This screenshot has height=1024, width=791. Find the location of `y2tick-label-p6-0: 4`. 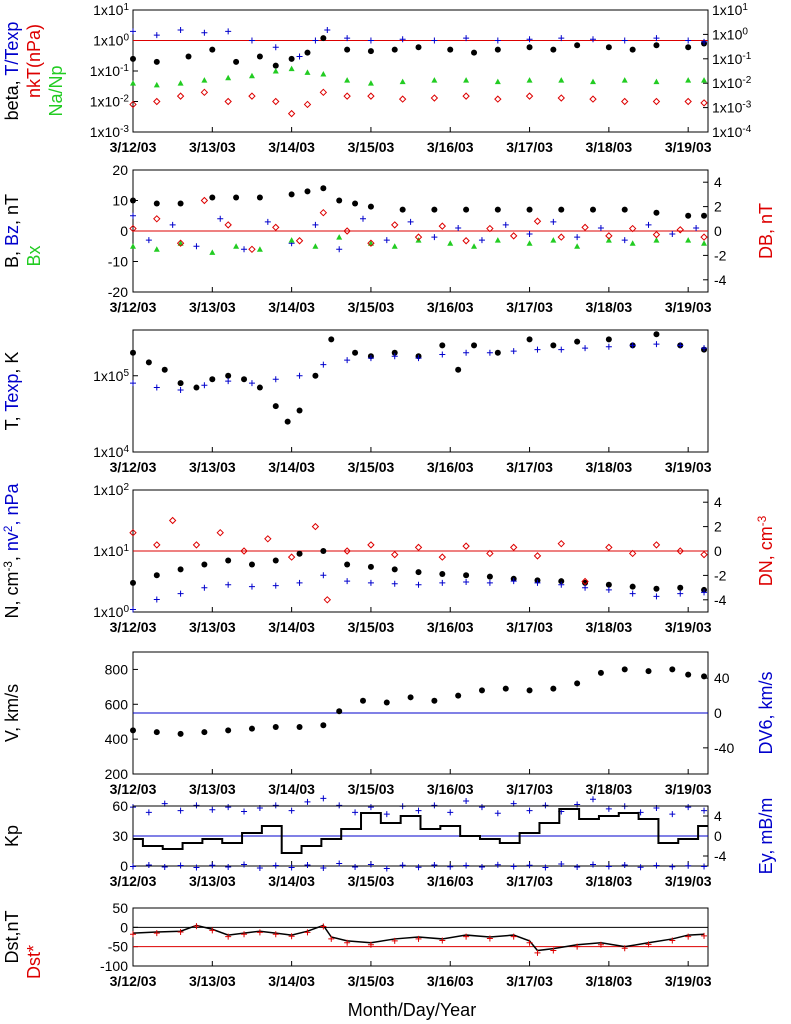

y2tick-label-p6-0: 4 is located at coordinates (718, 816).